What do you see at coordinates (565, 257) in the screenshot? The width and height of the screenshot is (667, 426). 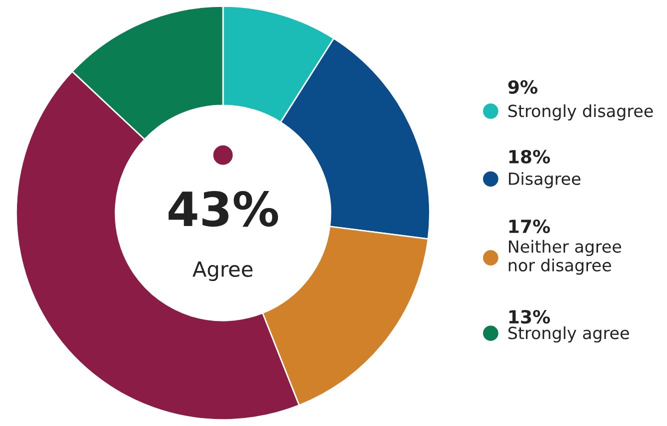 I see `legend-label: Neither agree nor disagree` at bounding box center [565, 257].